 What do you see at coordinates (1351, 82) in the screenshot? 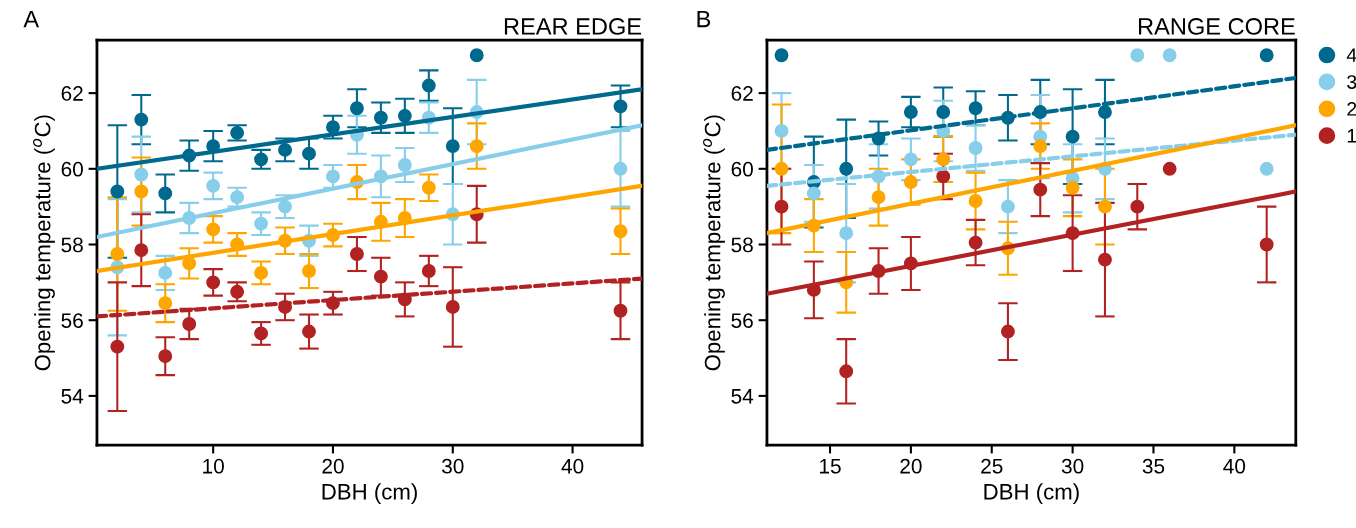
I see `legend-label: 3` at bounding box center [1351, 82].